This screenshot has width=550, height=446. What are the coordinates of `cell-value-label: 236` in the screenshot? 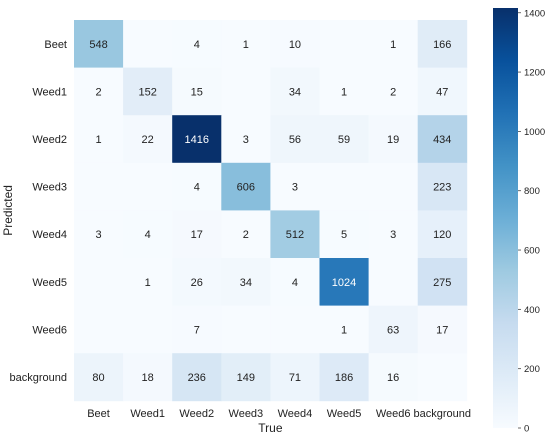 It's located at (197, 378).